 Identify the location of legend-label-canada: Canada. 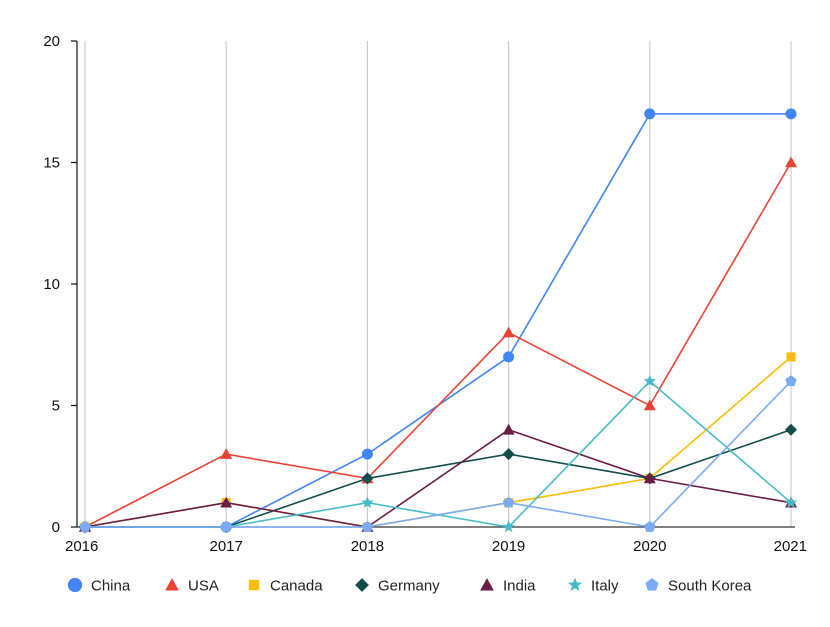
(296, 586).